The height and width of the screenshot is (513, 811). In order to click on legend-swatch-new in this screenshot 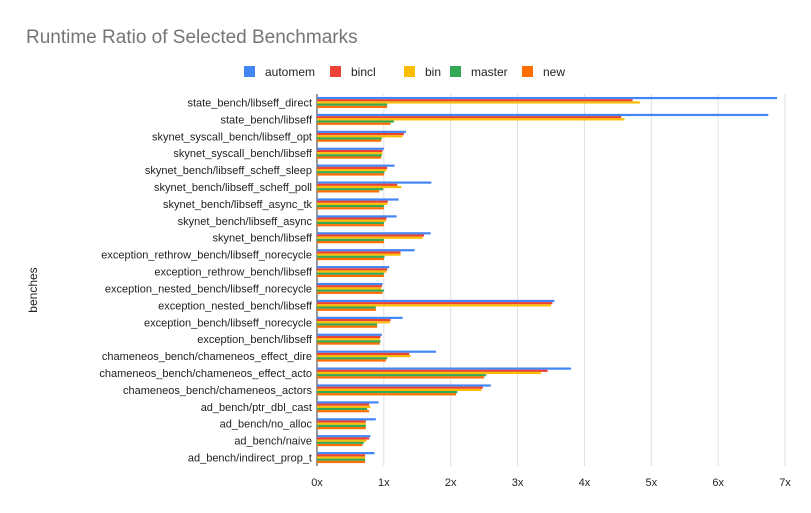, I will do `click(527, 71)`.